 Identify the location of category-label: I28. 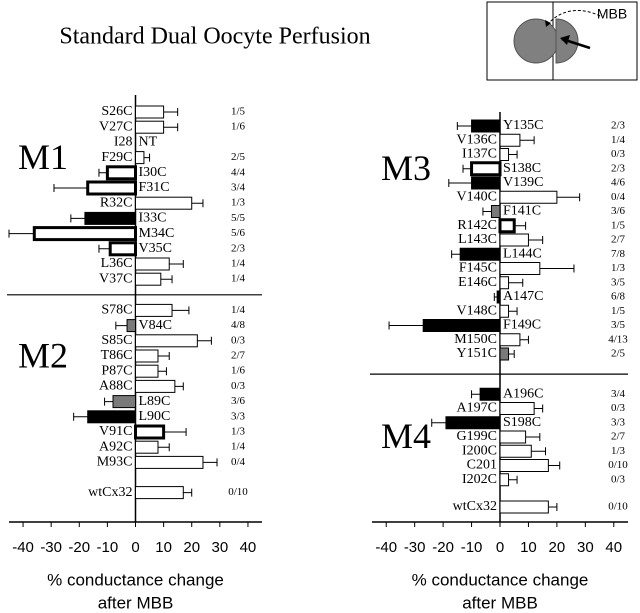
(123, 142).